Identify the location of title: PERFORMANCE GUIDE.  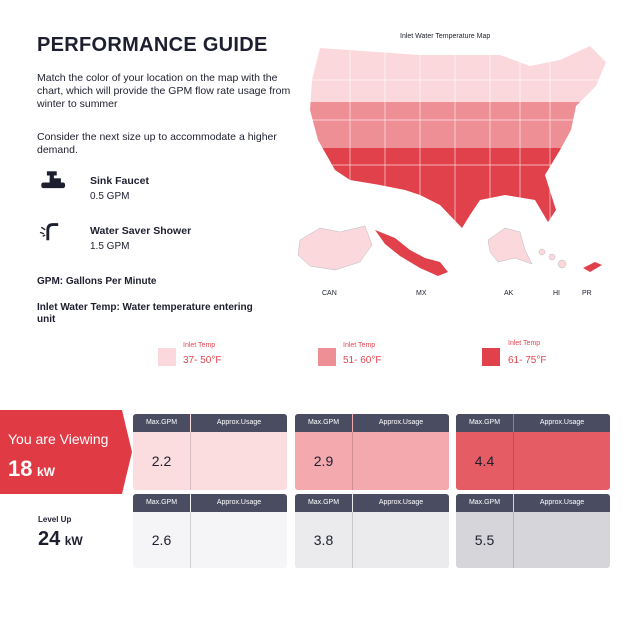
(152, 45).